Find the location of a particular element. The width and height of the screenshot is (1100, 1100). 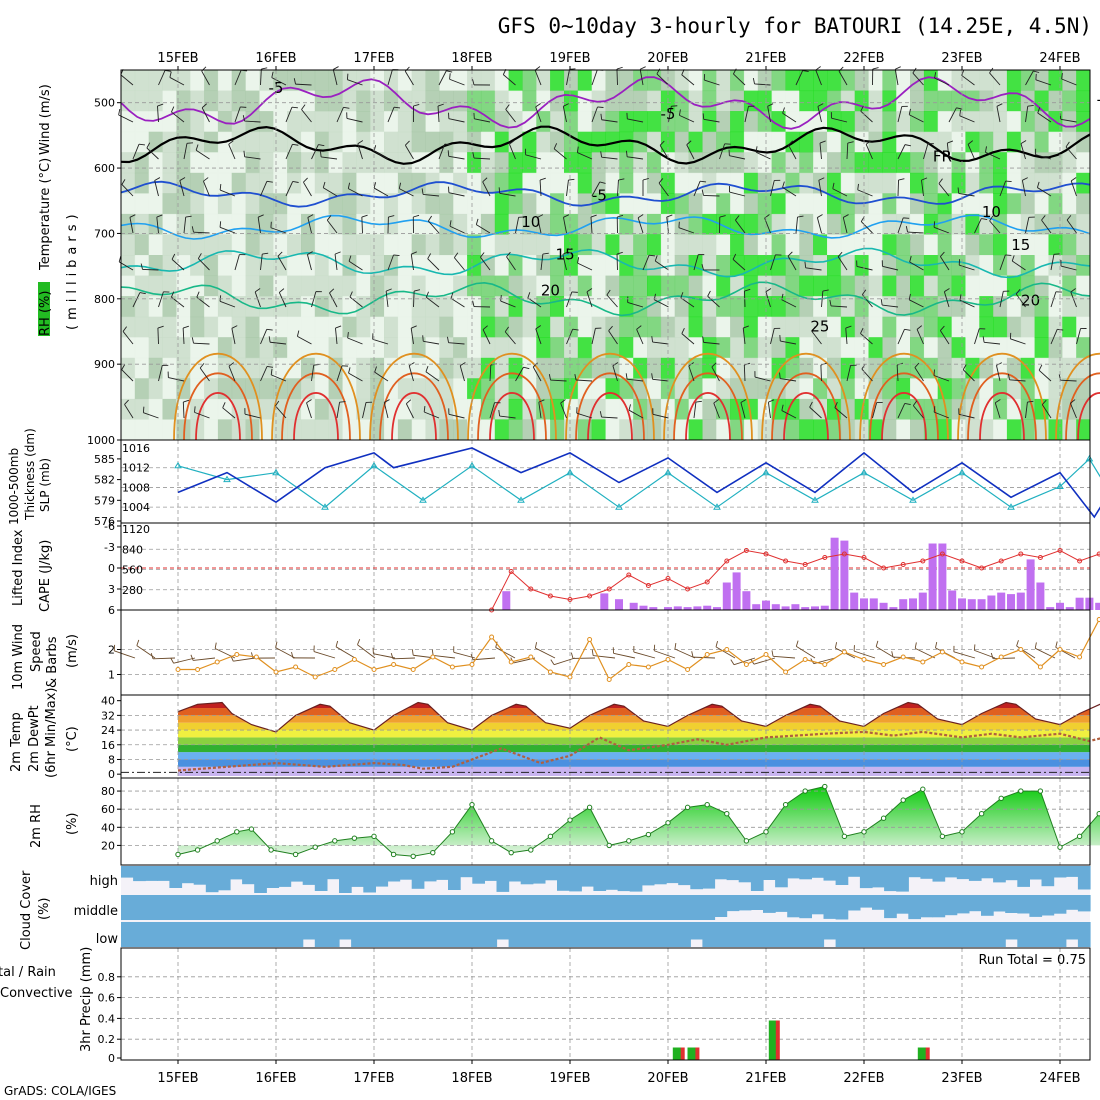

surface-temperature-contour is located at coordinates (512, 406).